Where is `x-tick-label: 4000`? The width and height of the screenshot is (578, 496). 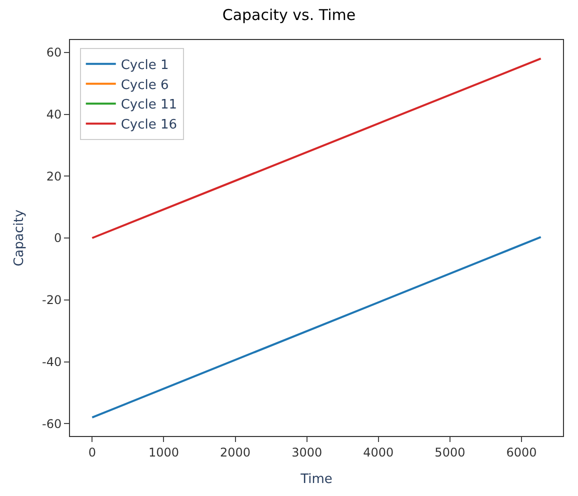 x-tick-label: 4000 is located at coordinates (378, 452).